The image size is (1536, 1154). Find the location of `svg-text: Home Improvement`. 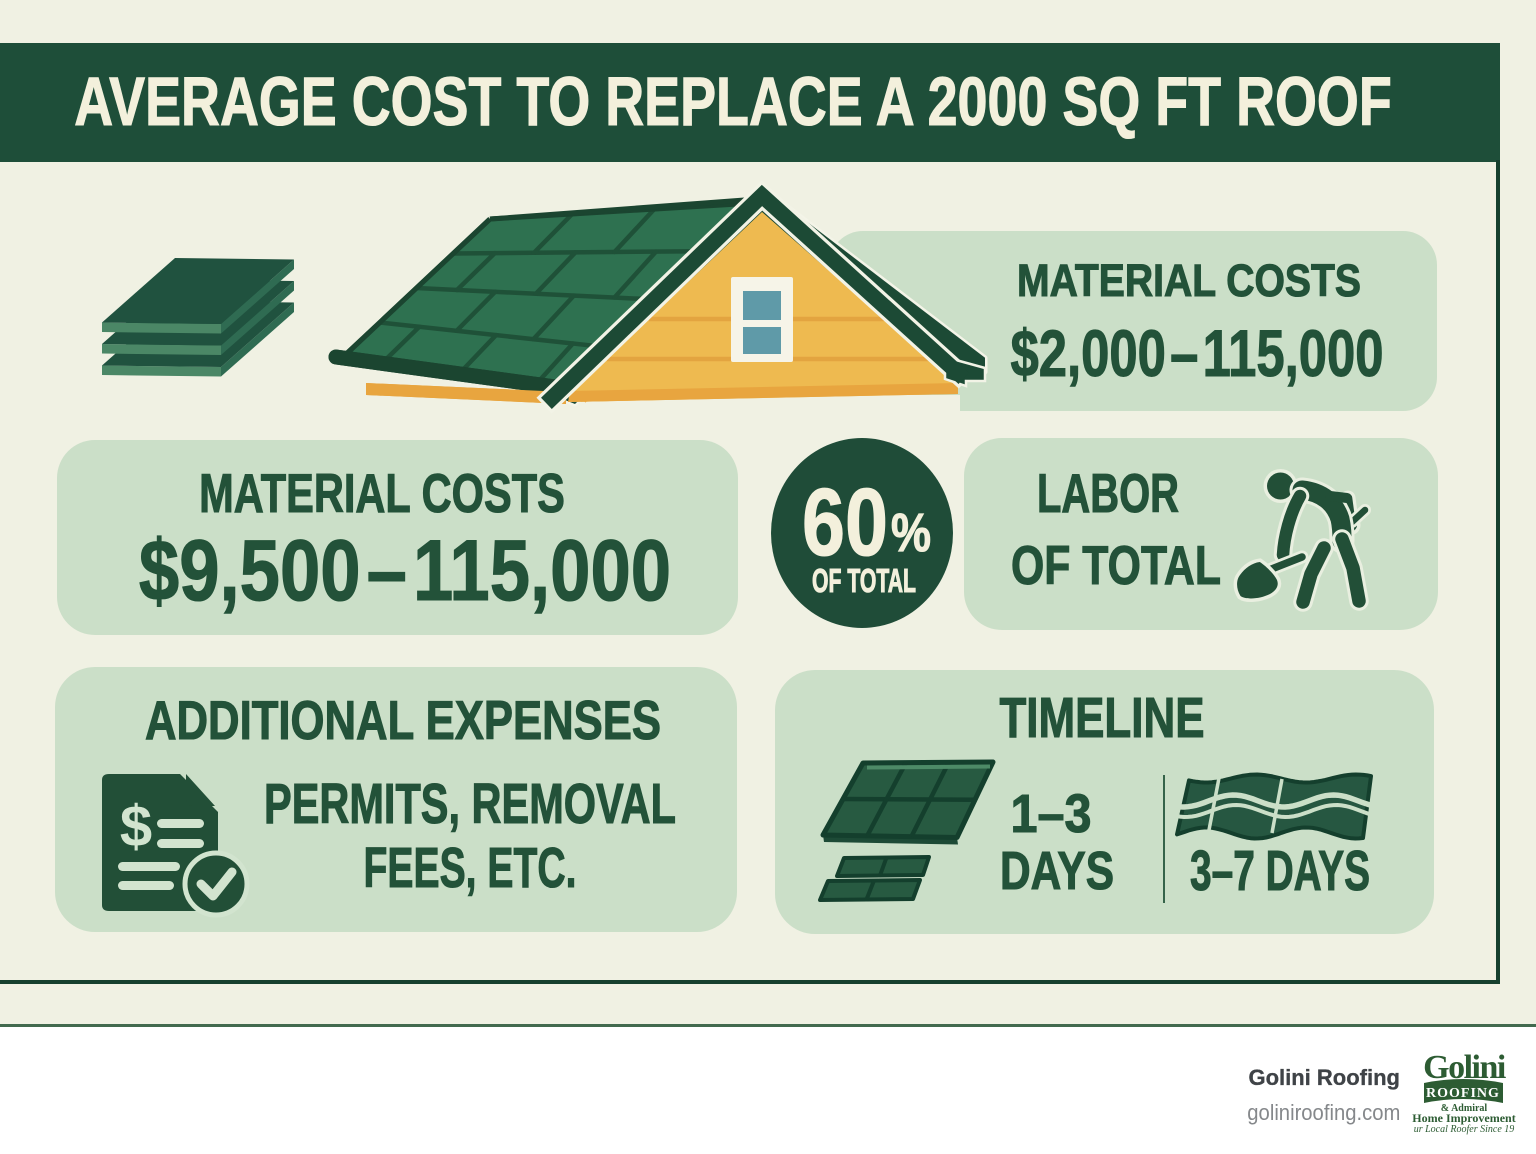

svg-text: Home Improvement is located at coordinates (1463, 1118).